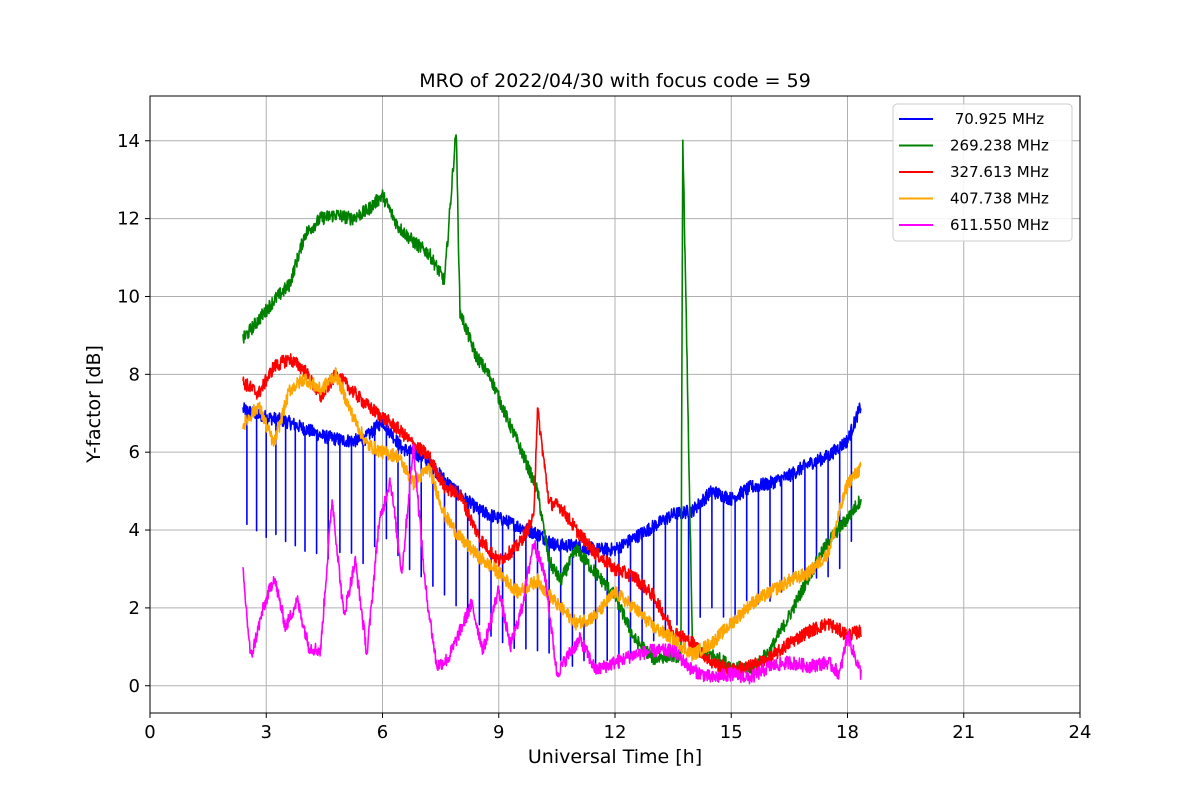  Describe the element at coordinates (128, 219) in the screenshot. I see `y-tick-label: 12` at that location.